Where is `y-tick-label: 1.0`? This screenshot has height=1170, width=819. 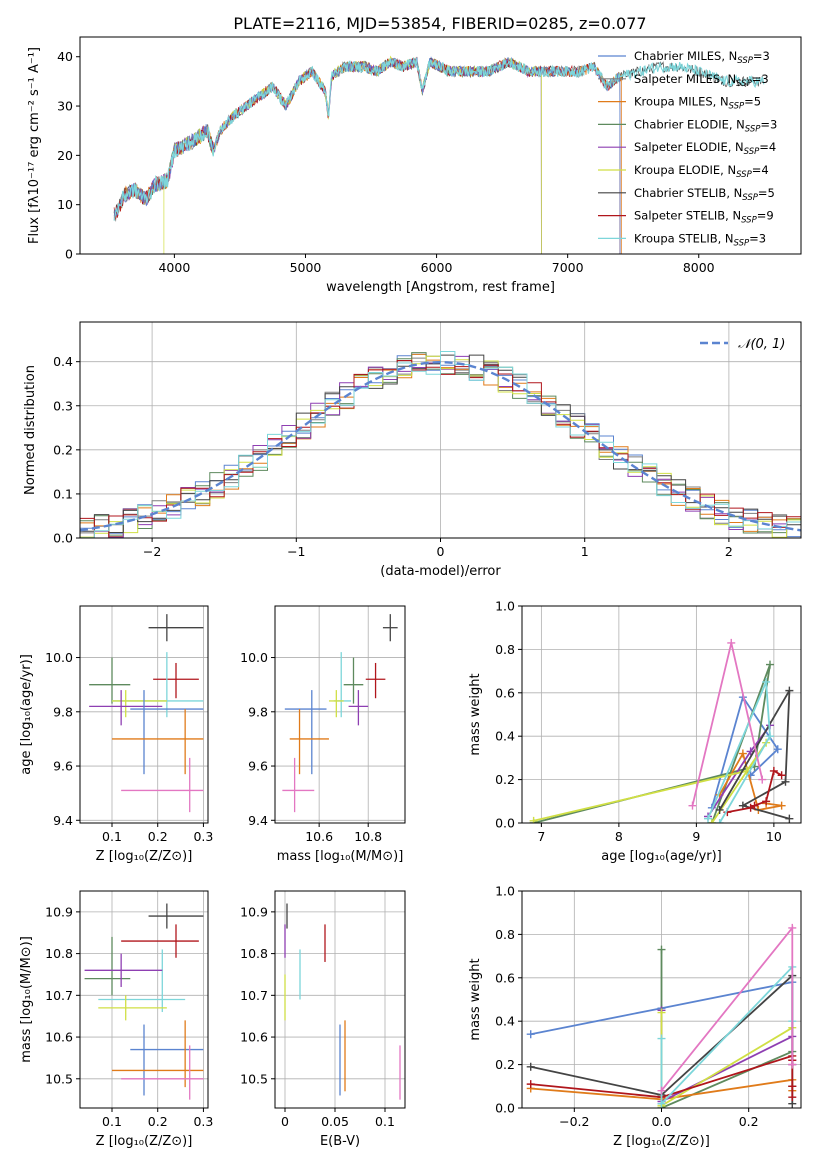
y-tick-label: 1.0 is located at coordinates (505, 606).